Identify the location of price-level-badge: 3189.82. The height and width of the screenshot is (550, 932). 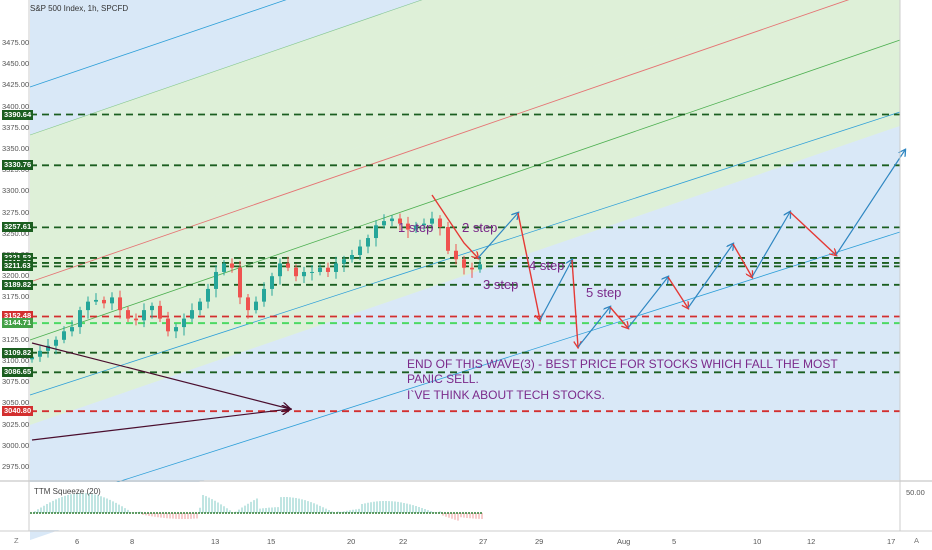
(18, 284).